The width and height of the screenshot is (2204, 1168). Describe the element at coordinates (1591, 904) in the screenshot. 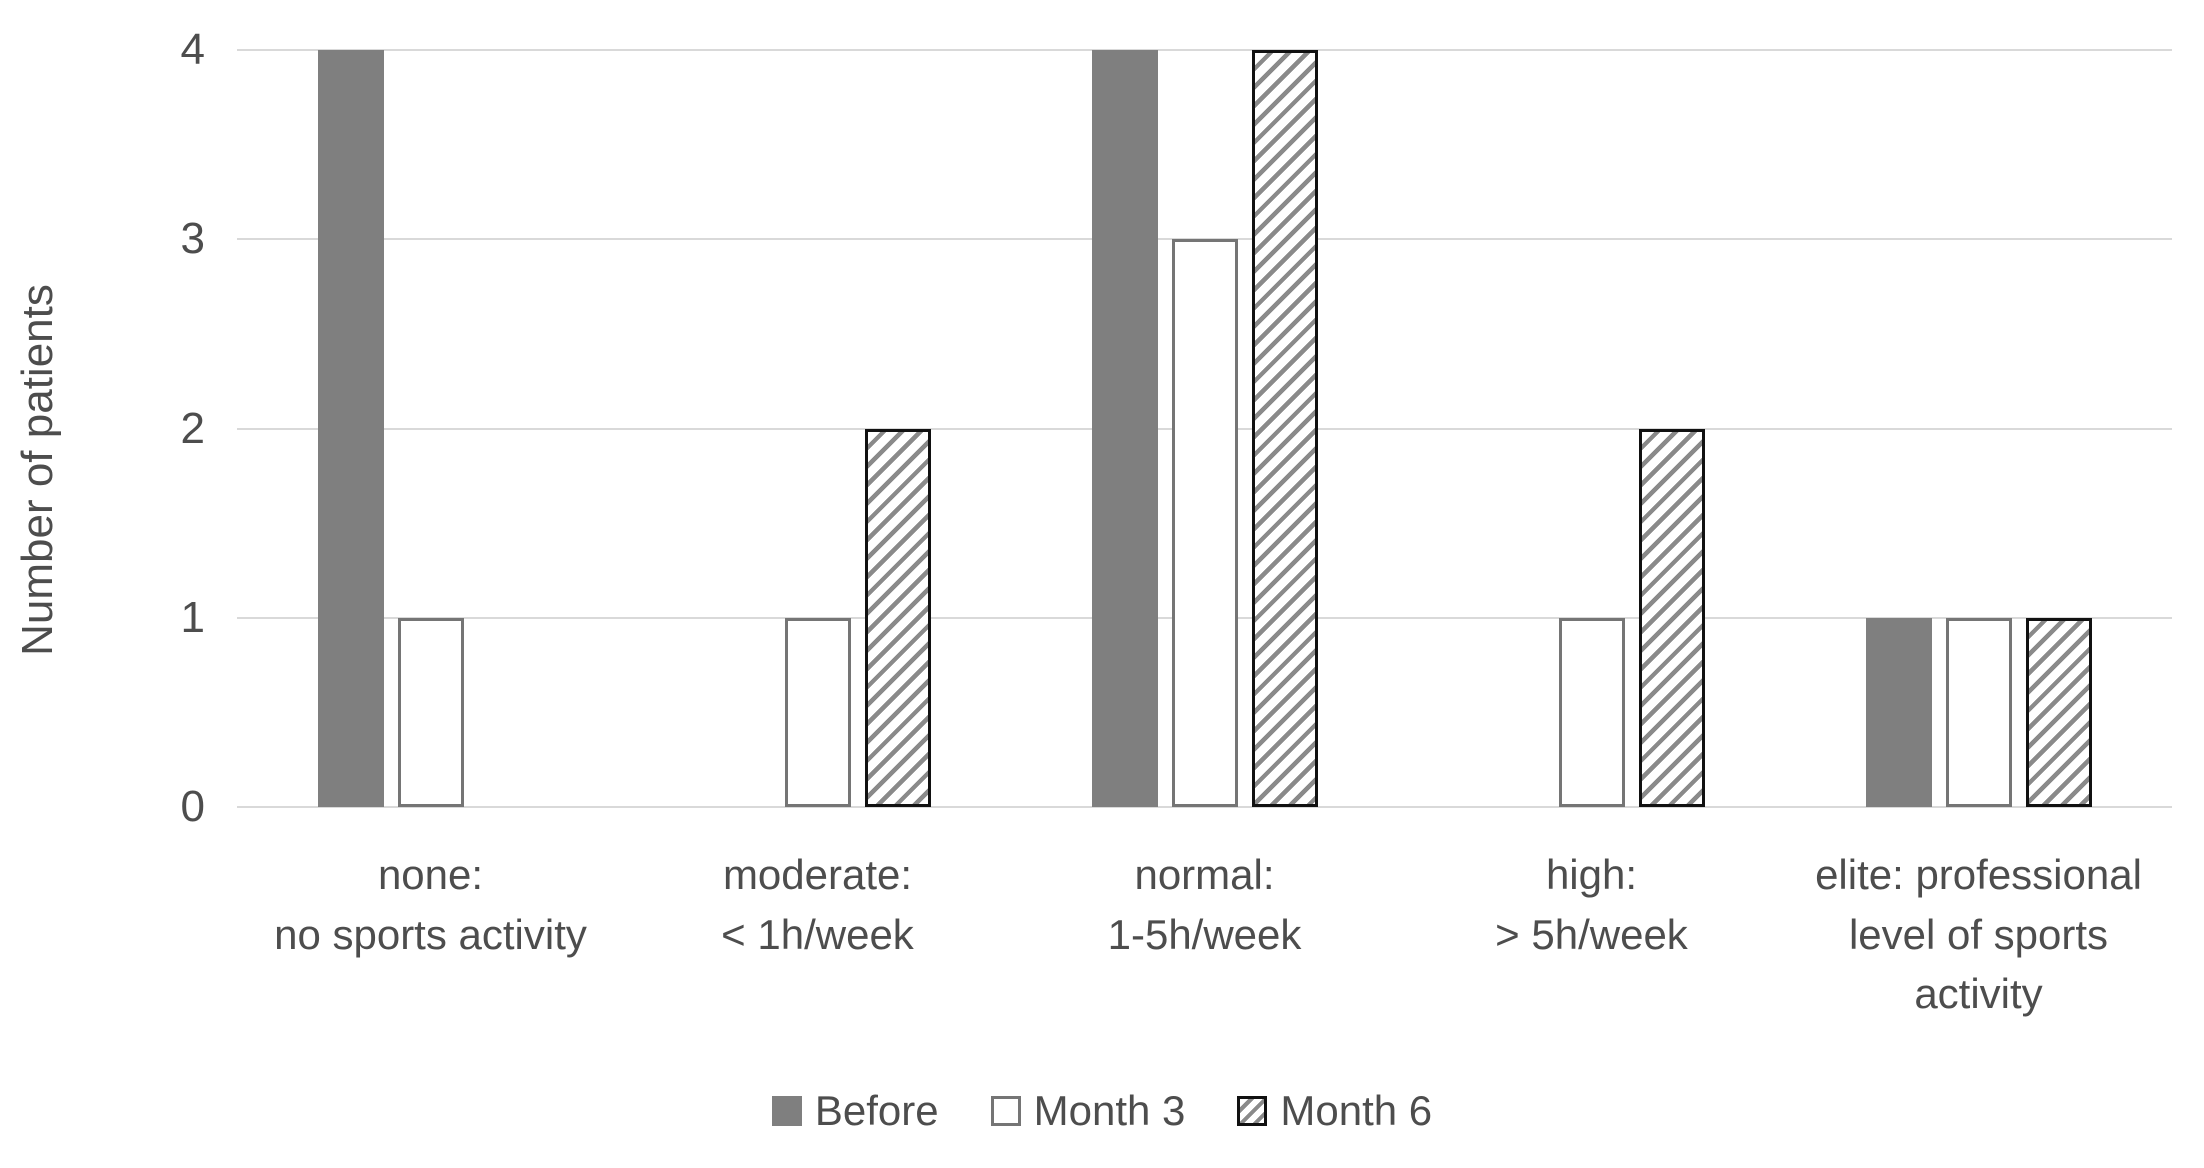

I see `x-axis-label-3: high: > 5h/week` at that location.